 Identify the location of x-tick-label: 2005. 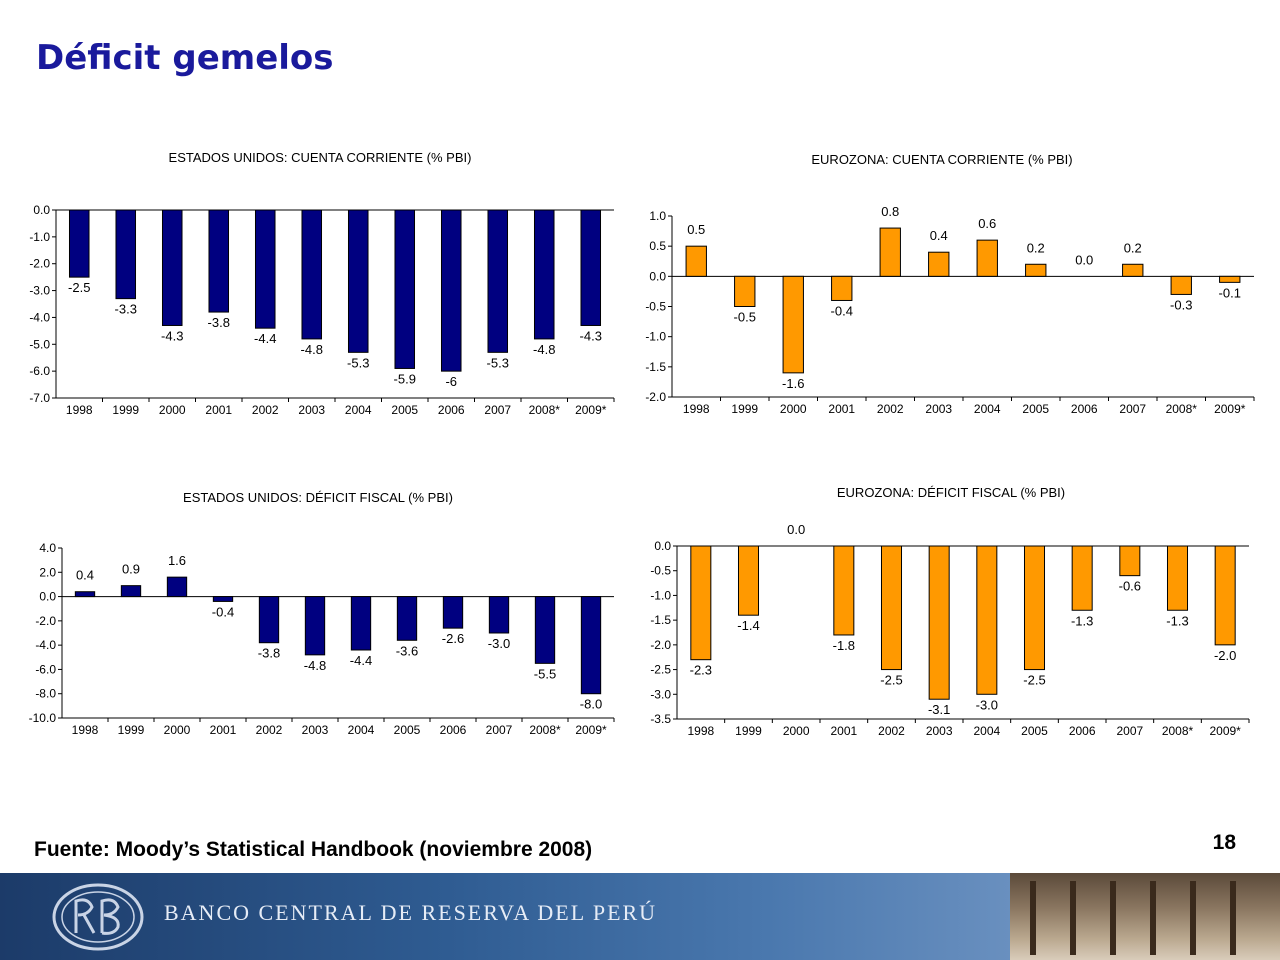
(404, 410).